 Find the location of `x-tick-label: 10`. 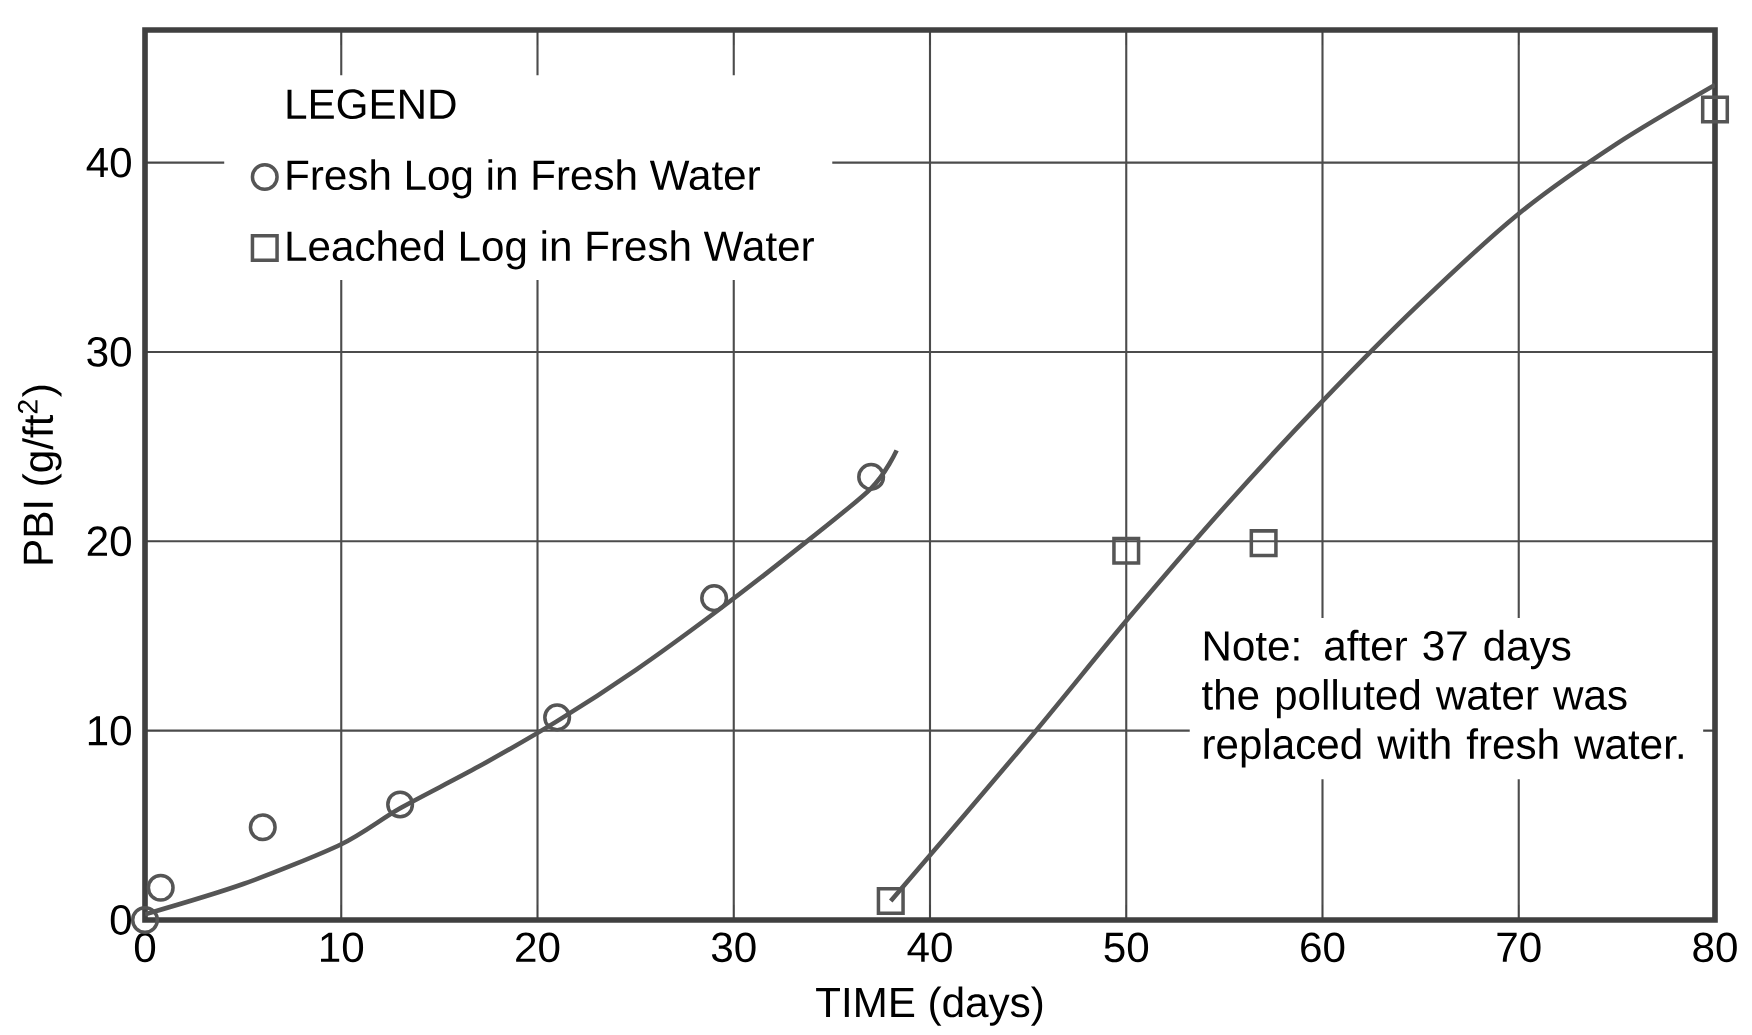

x-tick-label: 10 is located at coordinates (342, 947).